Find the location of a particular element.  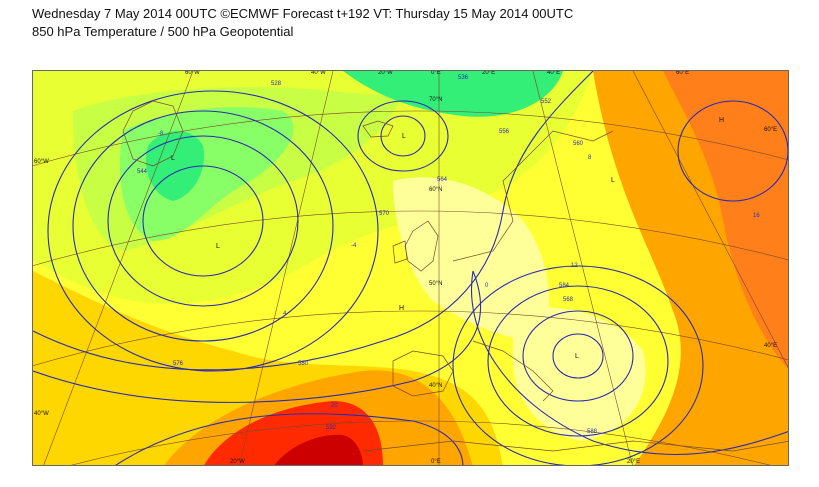

temperature-label: 8 is located at coordinates (590, 158).